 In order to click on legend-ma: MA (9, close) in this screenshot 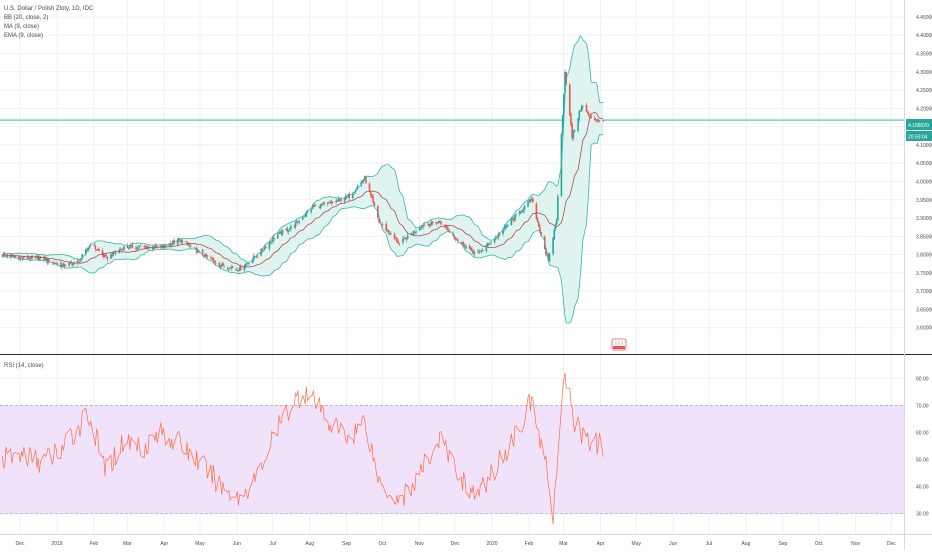, I will do `click(21, 27)`.